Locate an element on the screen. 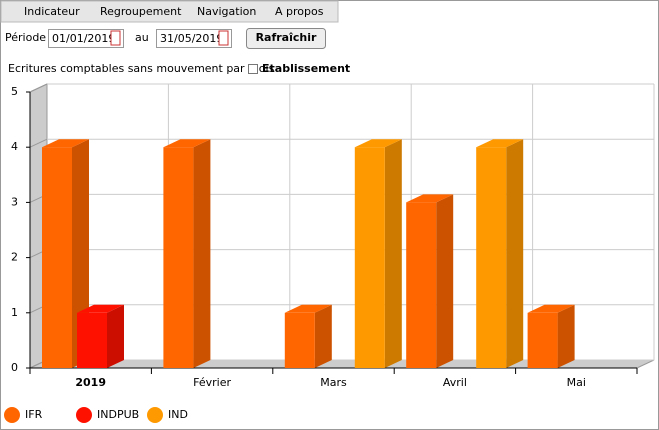 The height and width of the screenshot is (430, 659). start-date: 01/01/2019 is located at coordinates (83, 38).